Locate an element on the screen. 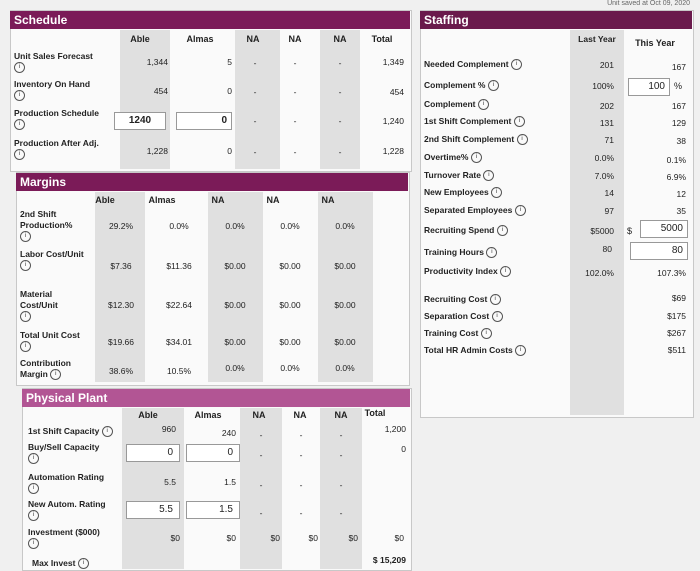 The width and height of the screenshot is (700, 571). margins-row-label: Contribution Margin i is located at coordinates (45, 369).